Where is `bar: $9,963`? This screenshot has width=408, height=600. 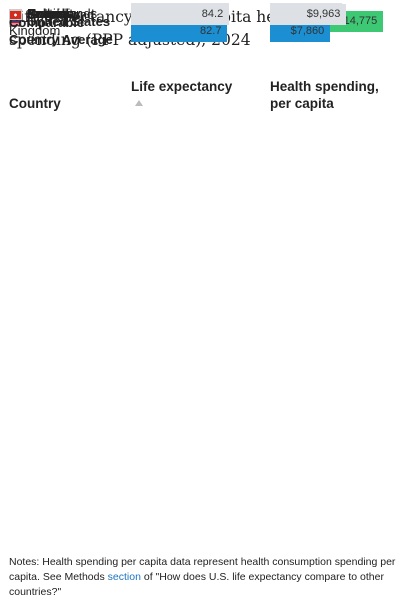 bar: $9,963 is located at coordinates (308, 14).